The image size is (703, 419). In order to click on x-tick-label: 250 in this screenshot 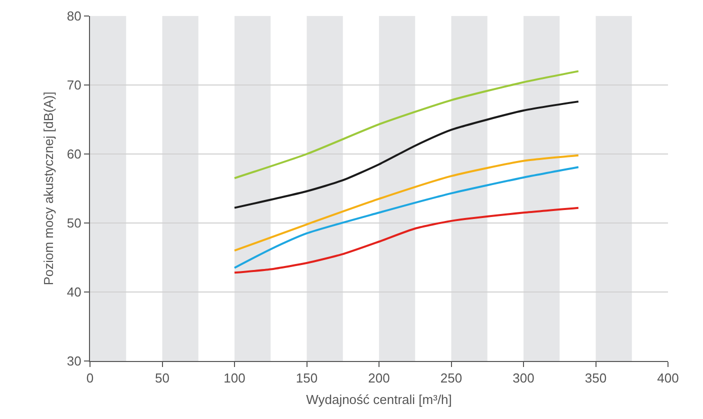, I will do `click(451, 378)`.